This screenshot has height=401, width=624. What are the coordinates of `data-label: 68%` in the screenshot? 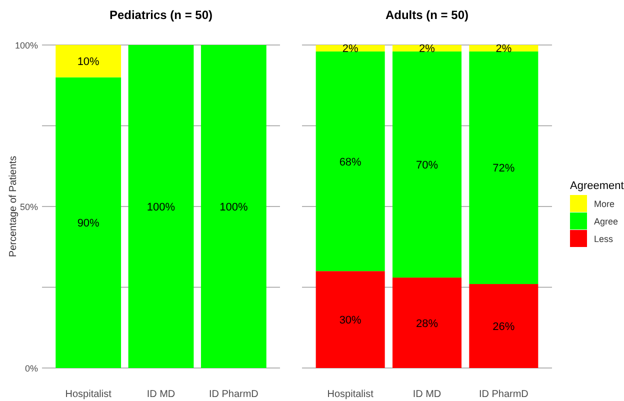 It's located at (350, 162).